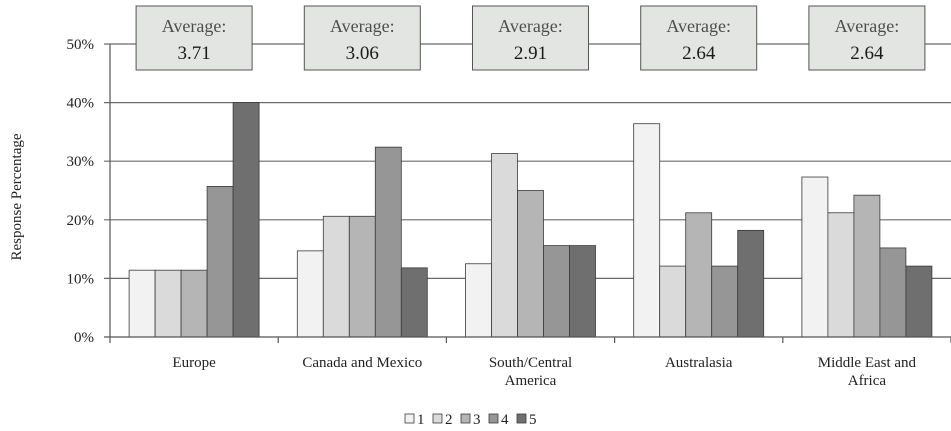 Image resolution: width=951 pixels, height=431 pixels. Describe the element at coordinates (530, 53) in the screenshot. I see `average-value: 2.91` at that location.